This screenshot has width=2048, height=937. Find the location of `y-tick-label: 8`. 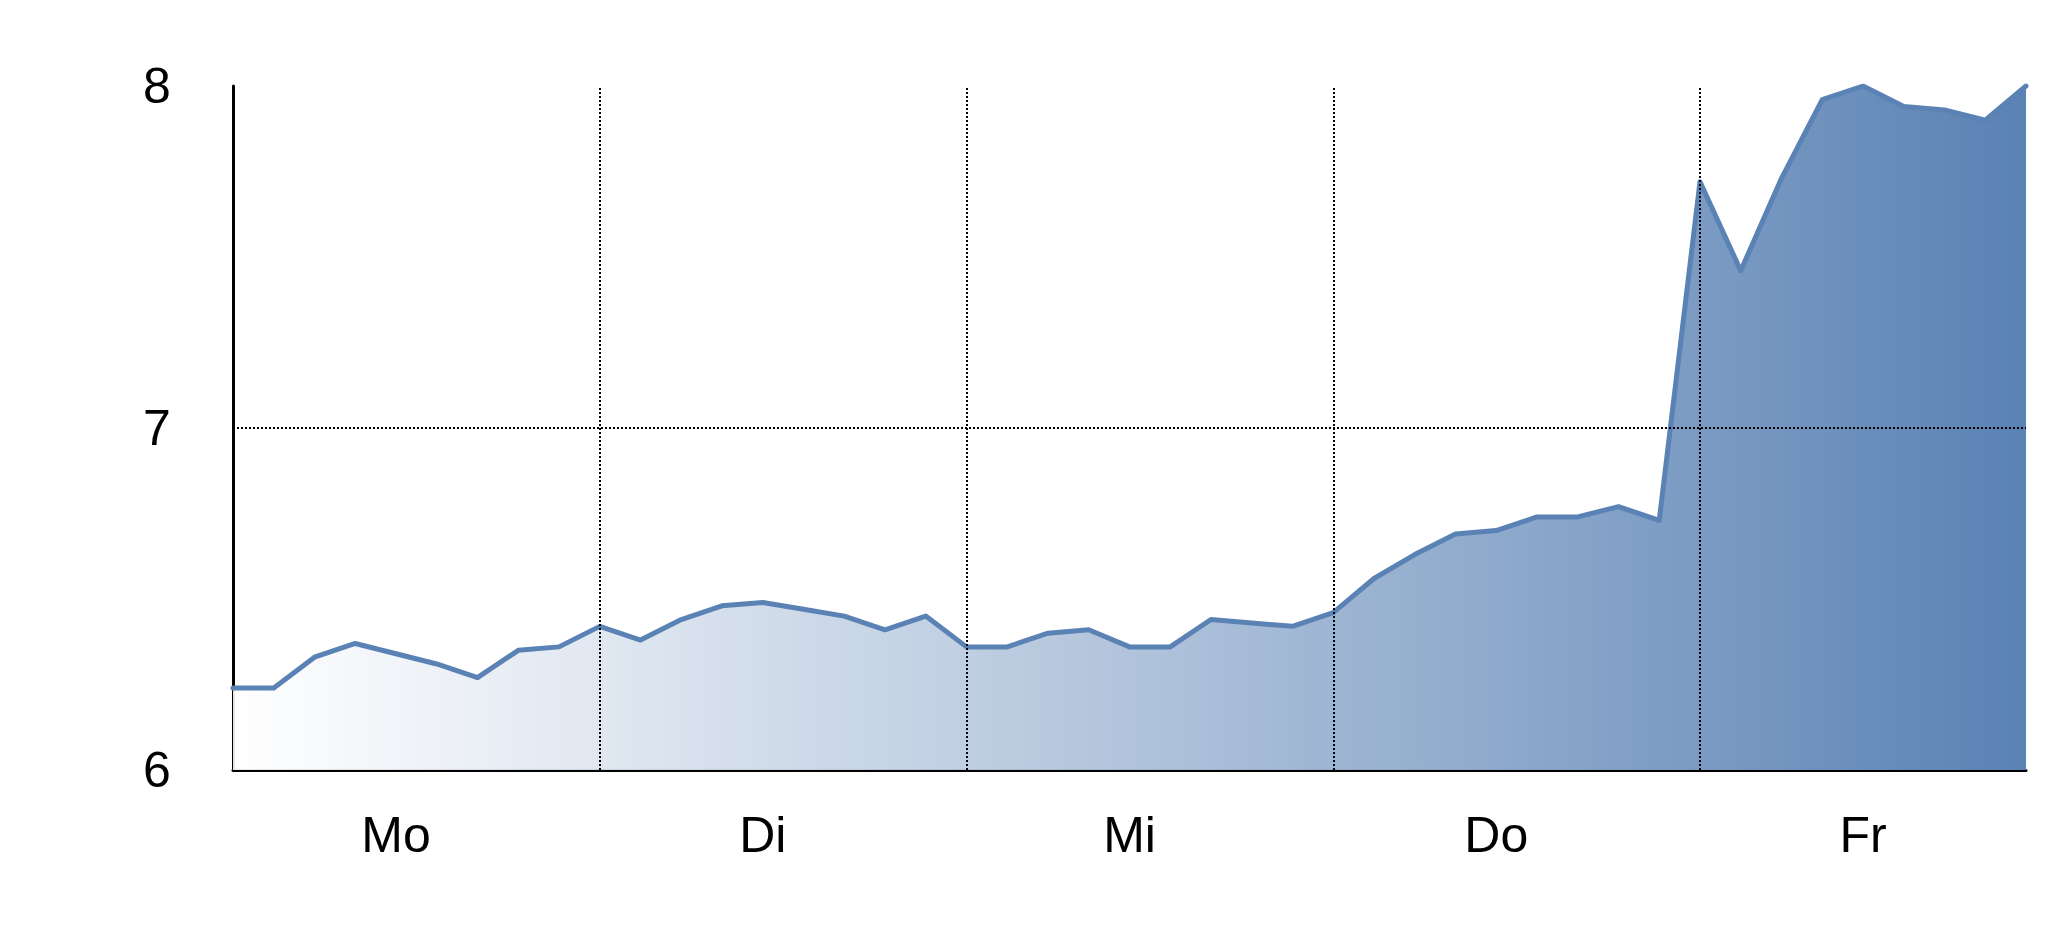

y-tick-label: 8 is located at coordinates (157, 86).